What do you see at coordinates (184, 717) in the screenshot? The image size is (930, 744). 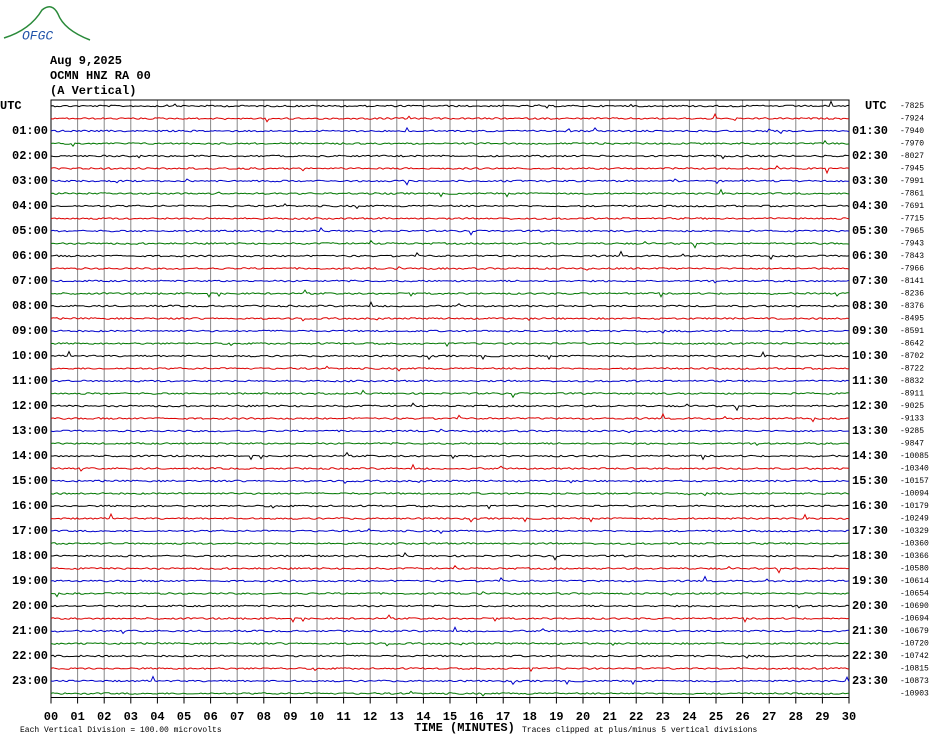 I see `x-tick-label: 05` at bounding box center [184, 717].